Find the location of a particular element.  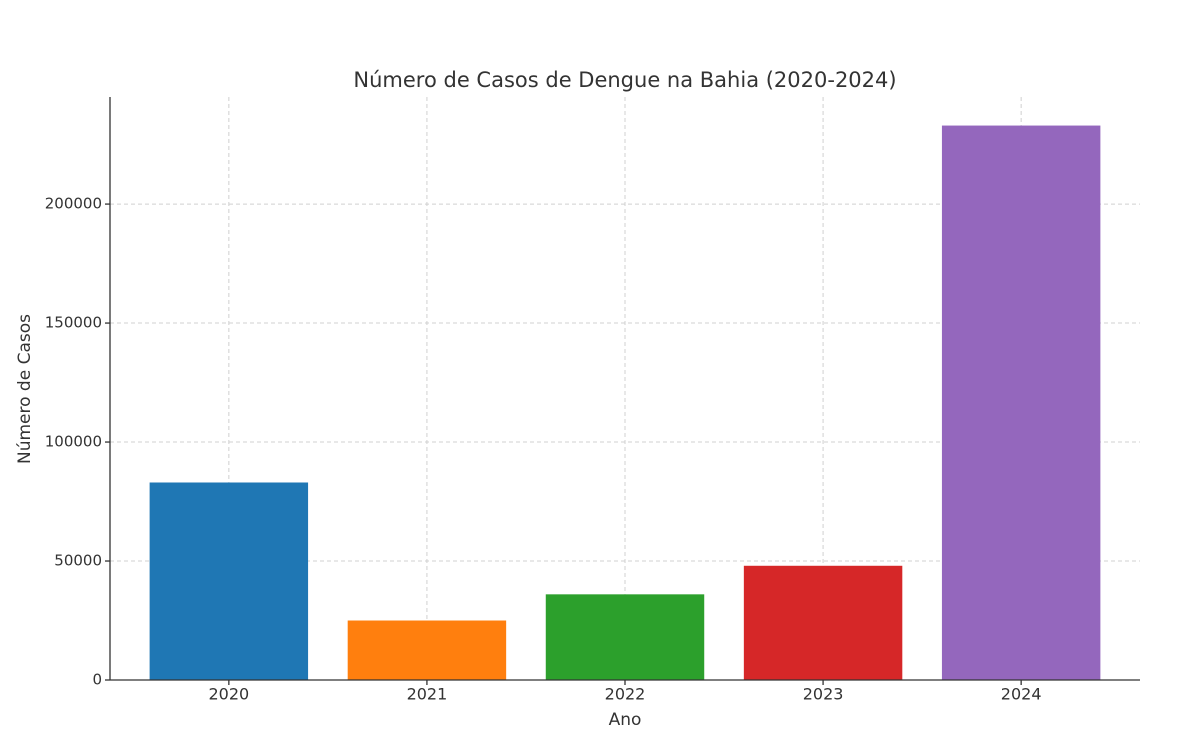

x-tick-label: 2020 is located at coordinates (228, 694).